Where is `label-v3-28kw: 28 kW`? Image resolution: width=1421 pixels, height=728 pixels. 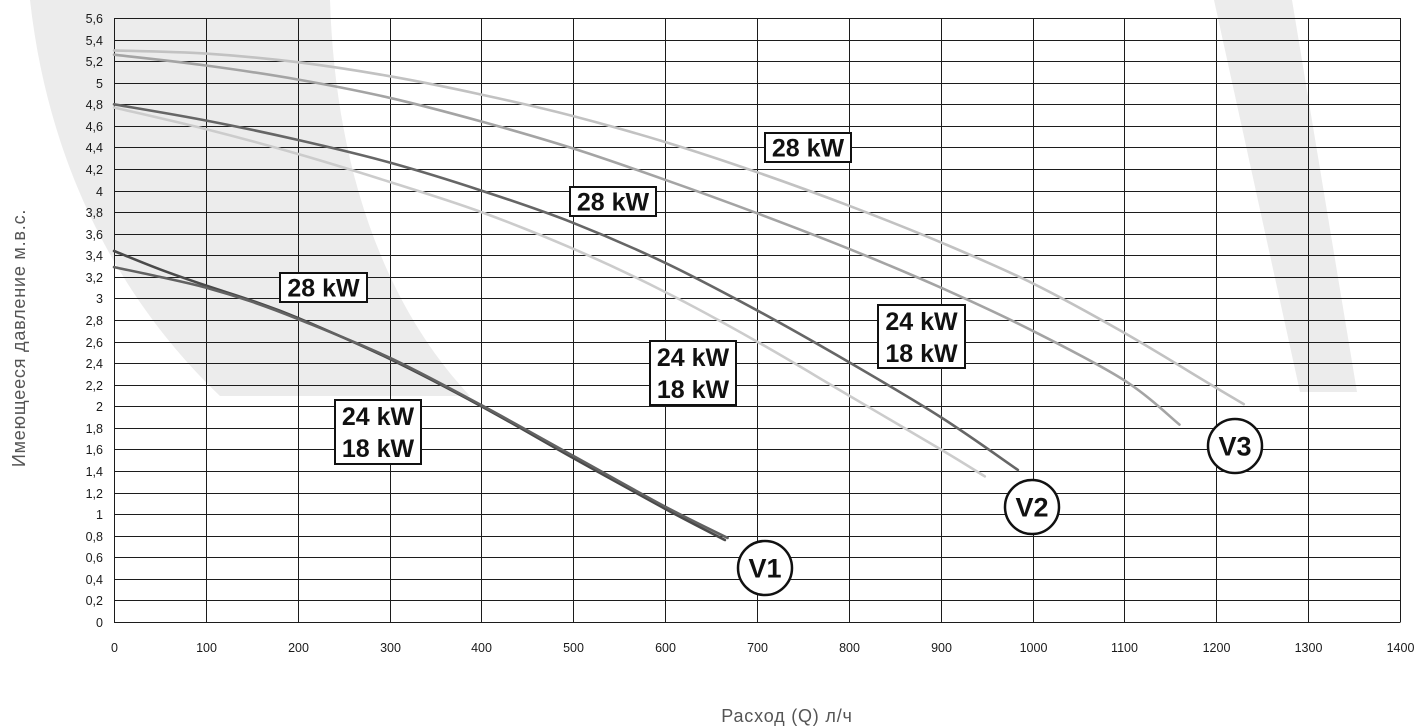
label-v3-28kw: 28 kW is located at coordinates (808, 147).